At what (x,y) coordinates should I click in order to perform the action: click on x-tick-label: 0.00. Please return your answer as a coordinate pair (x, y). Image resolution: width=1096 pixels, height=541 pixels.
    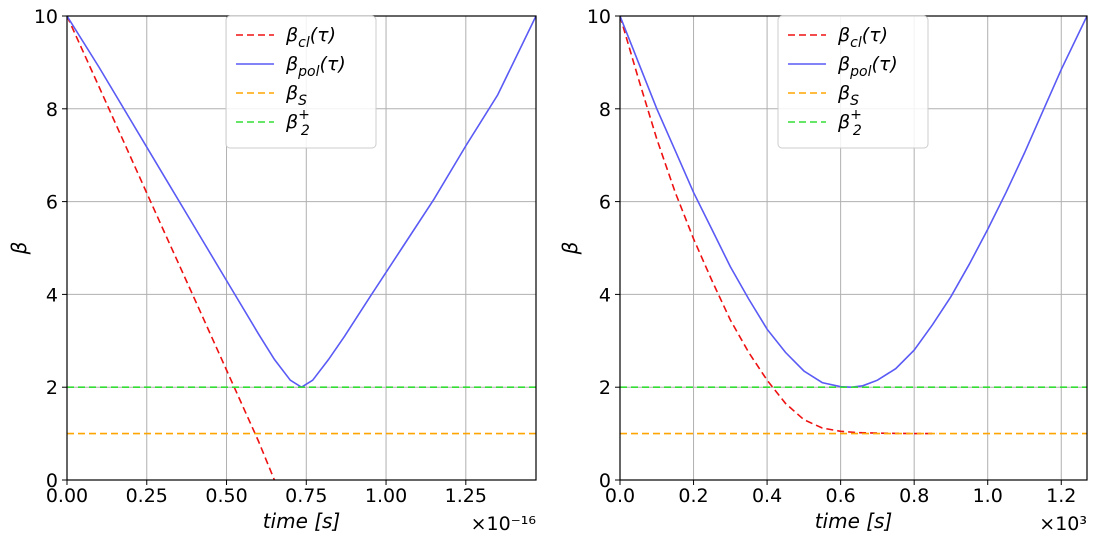
    Looking at the image, I should click on (67, 496).